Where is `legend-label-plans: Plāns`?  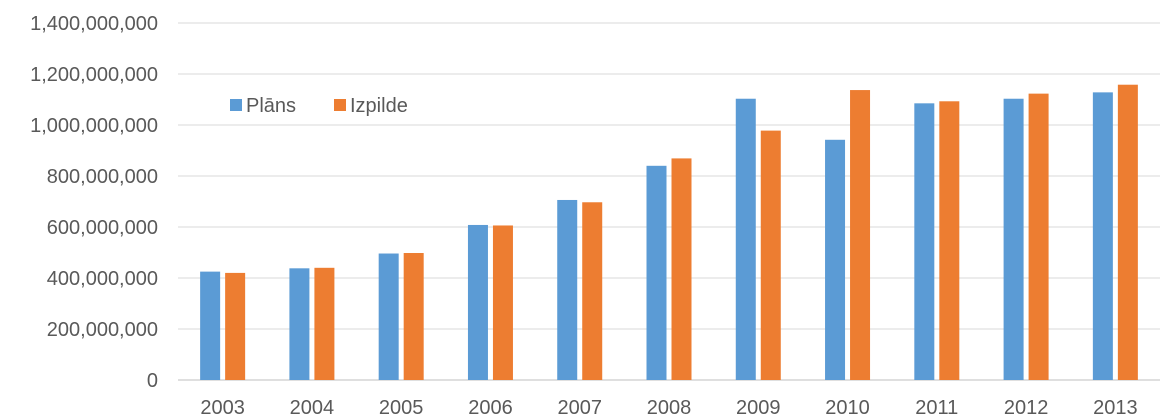
legend-label-plans: Plāns is located at coordinates (271, 106).